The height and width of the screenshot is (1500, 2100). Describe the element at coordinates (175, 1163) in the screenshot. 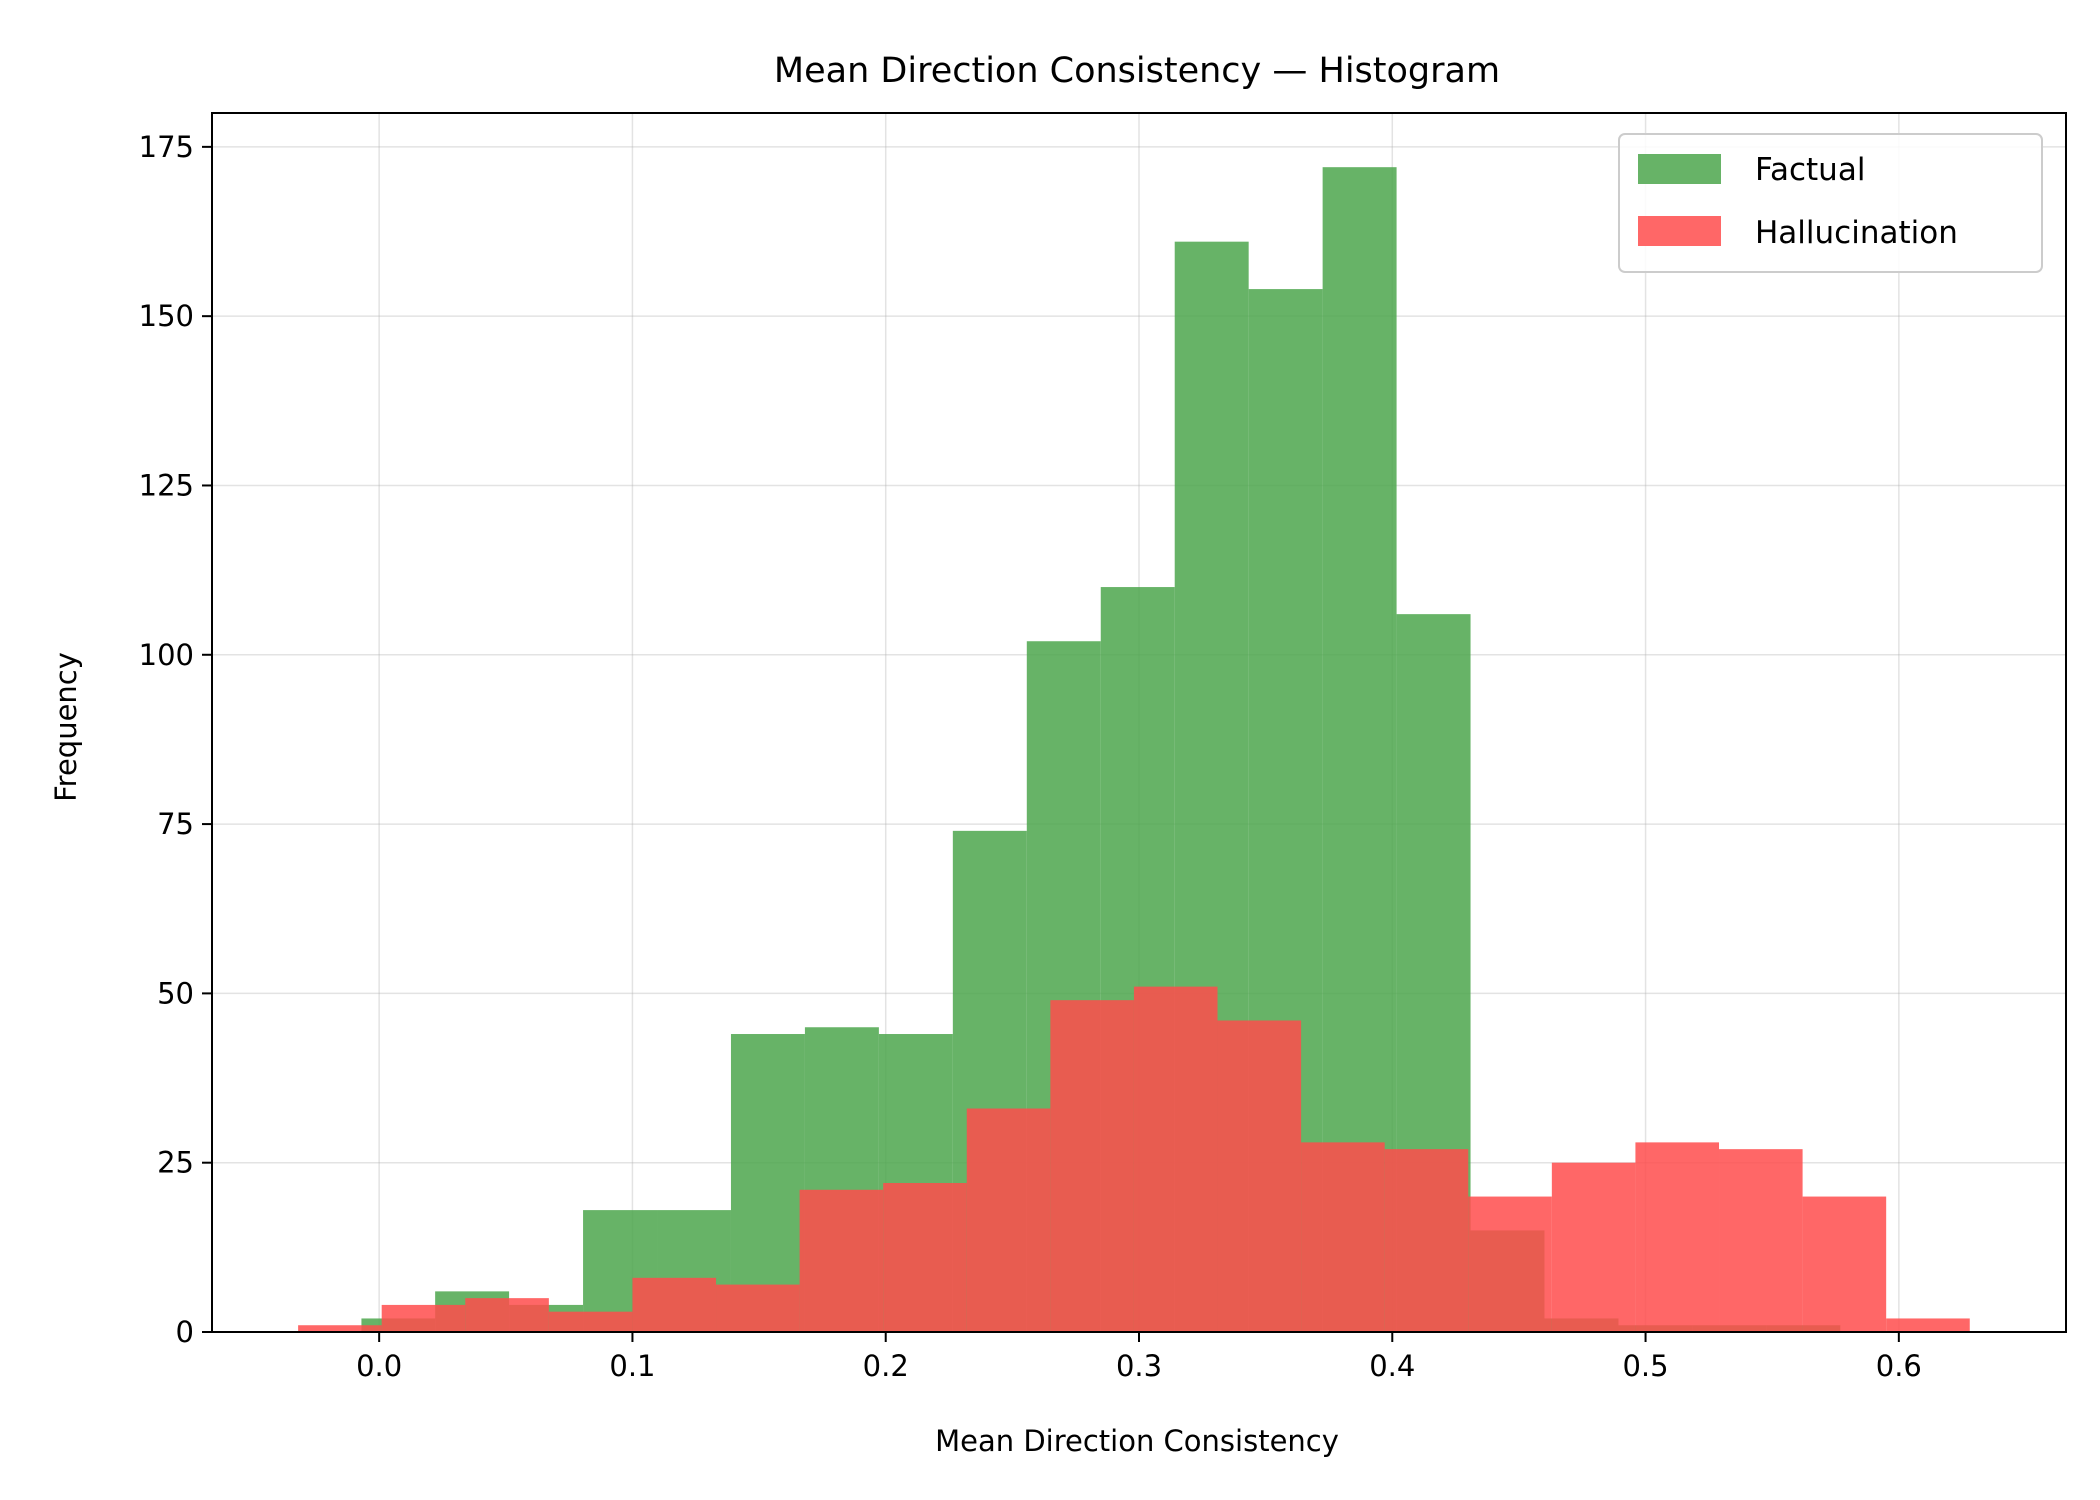

I see `y-tick-label: 25` at that location.